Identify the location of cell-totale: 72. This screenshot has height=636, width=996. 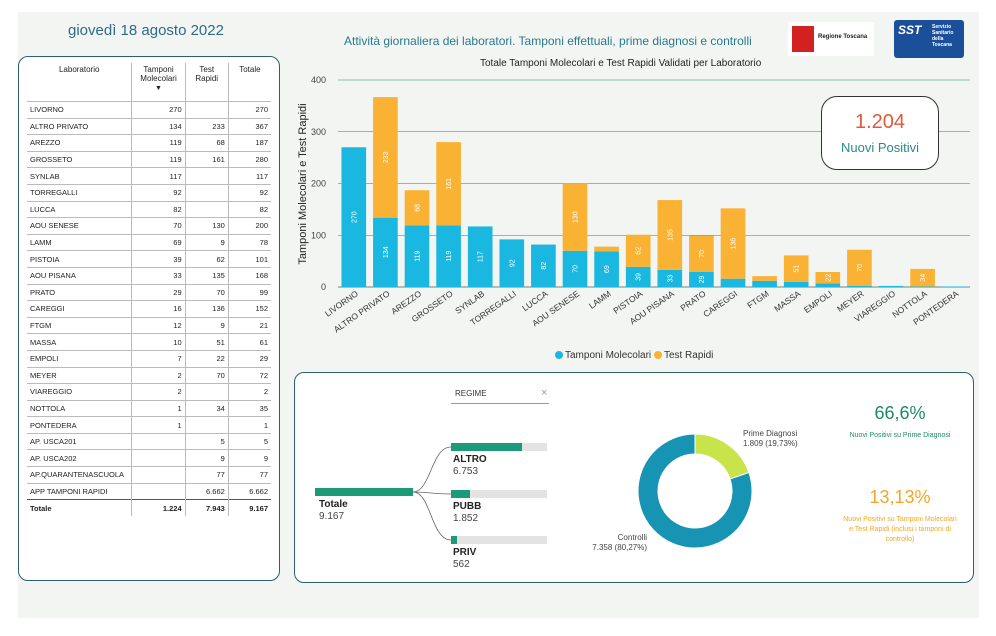
(249, 375).